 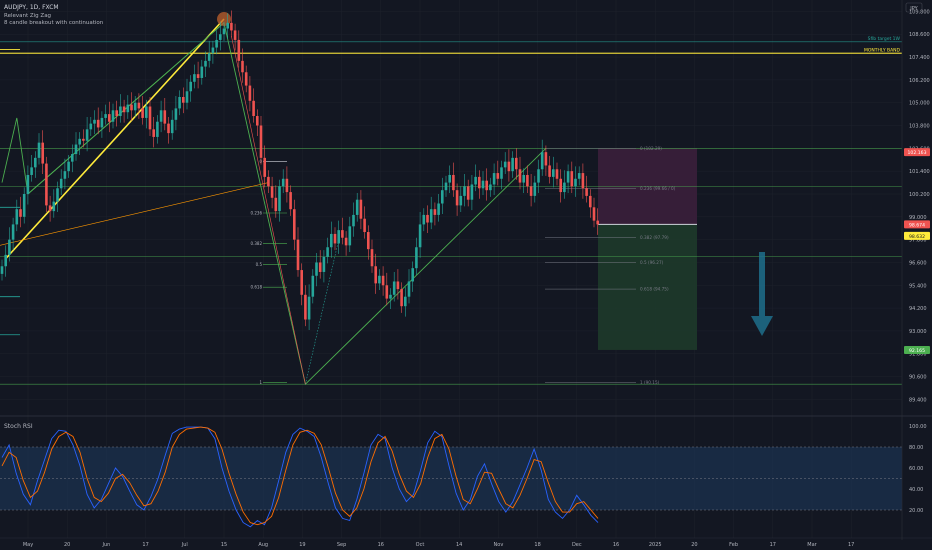 I want to click on time-tick-label: Jun, so click(x=105, y=545).